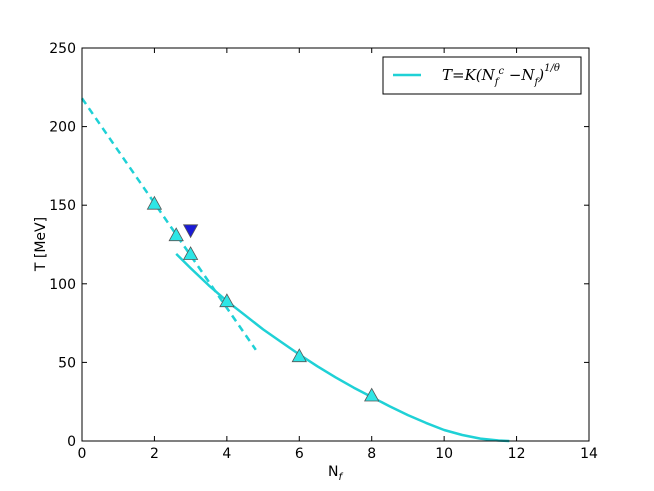  What do you see at coordinates (444, 454) in the screenshot?
I see `x-tick-label: 10` at bounding box center [444, 454].